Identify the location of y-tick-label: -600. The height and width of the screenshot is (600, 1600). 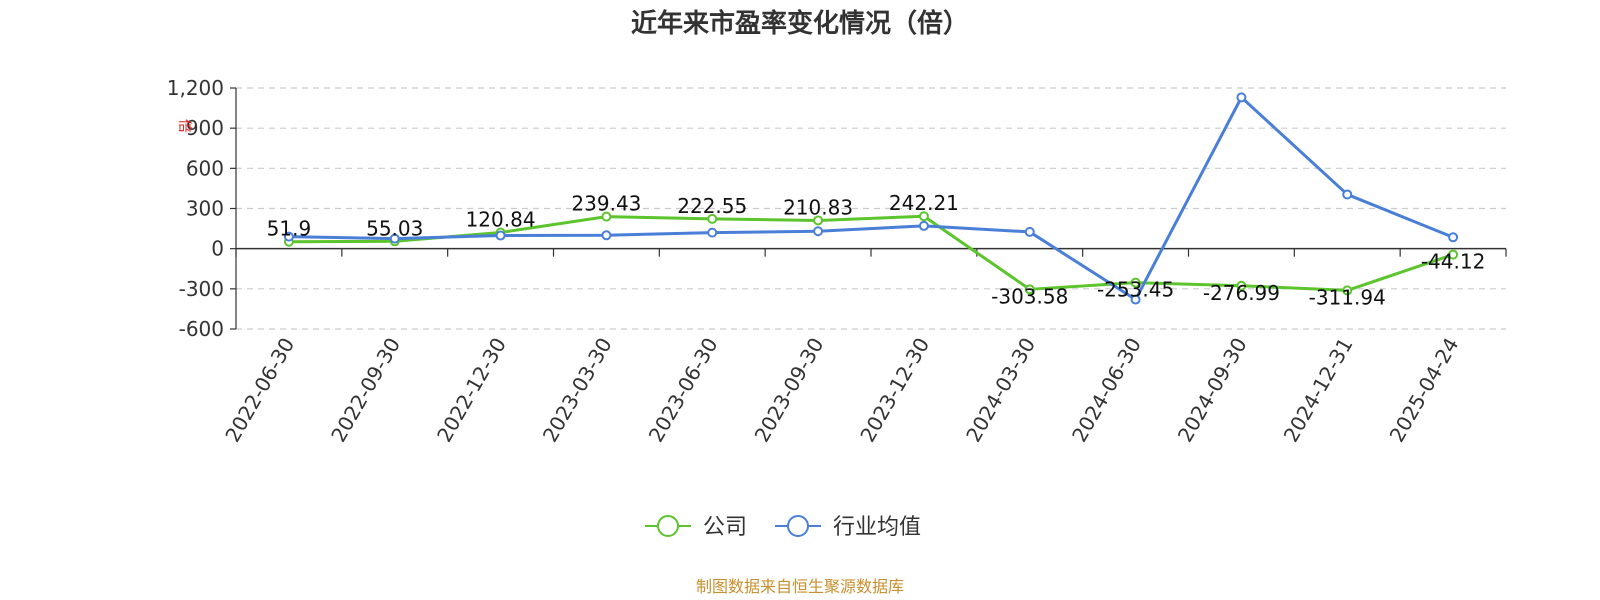
(201, 329).